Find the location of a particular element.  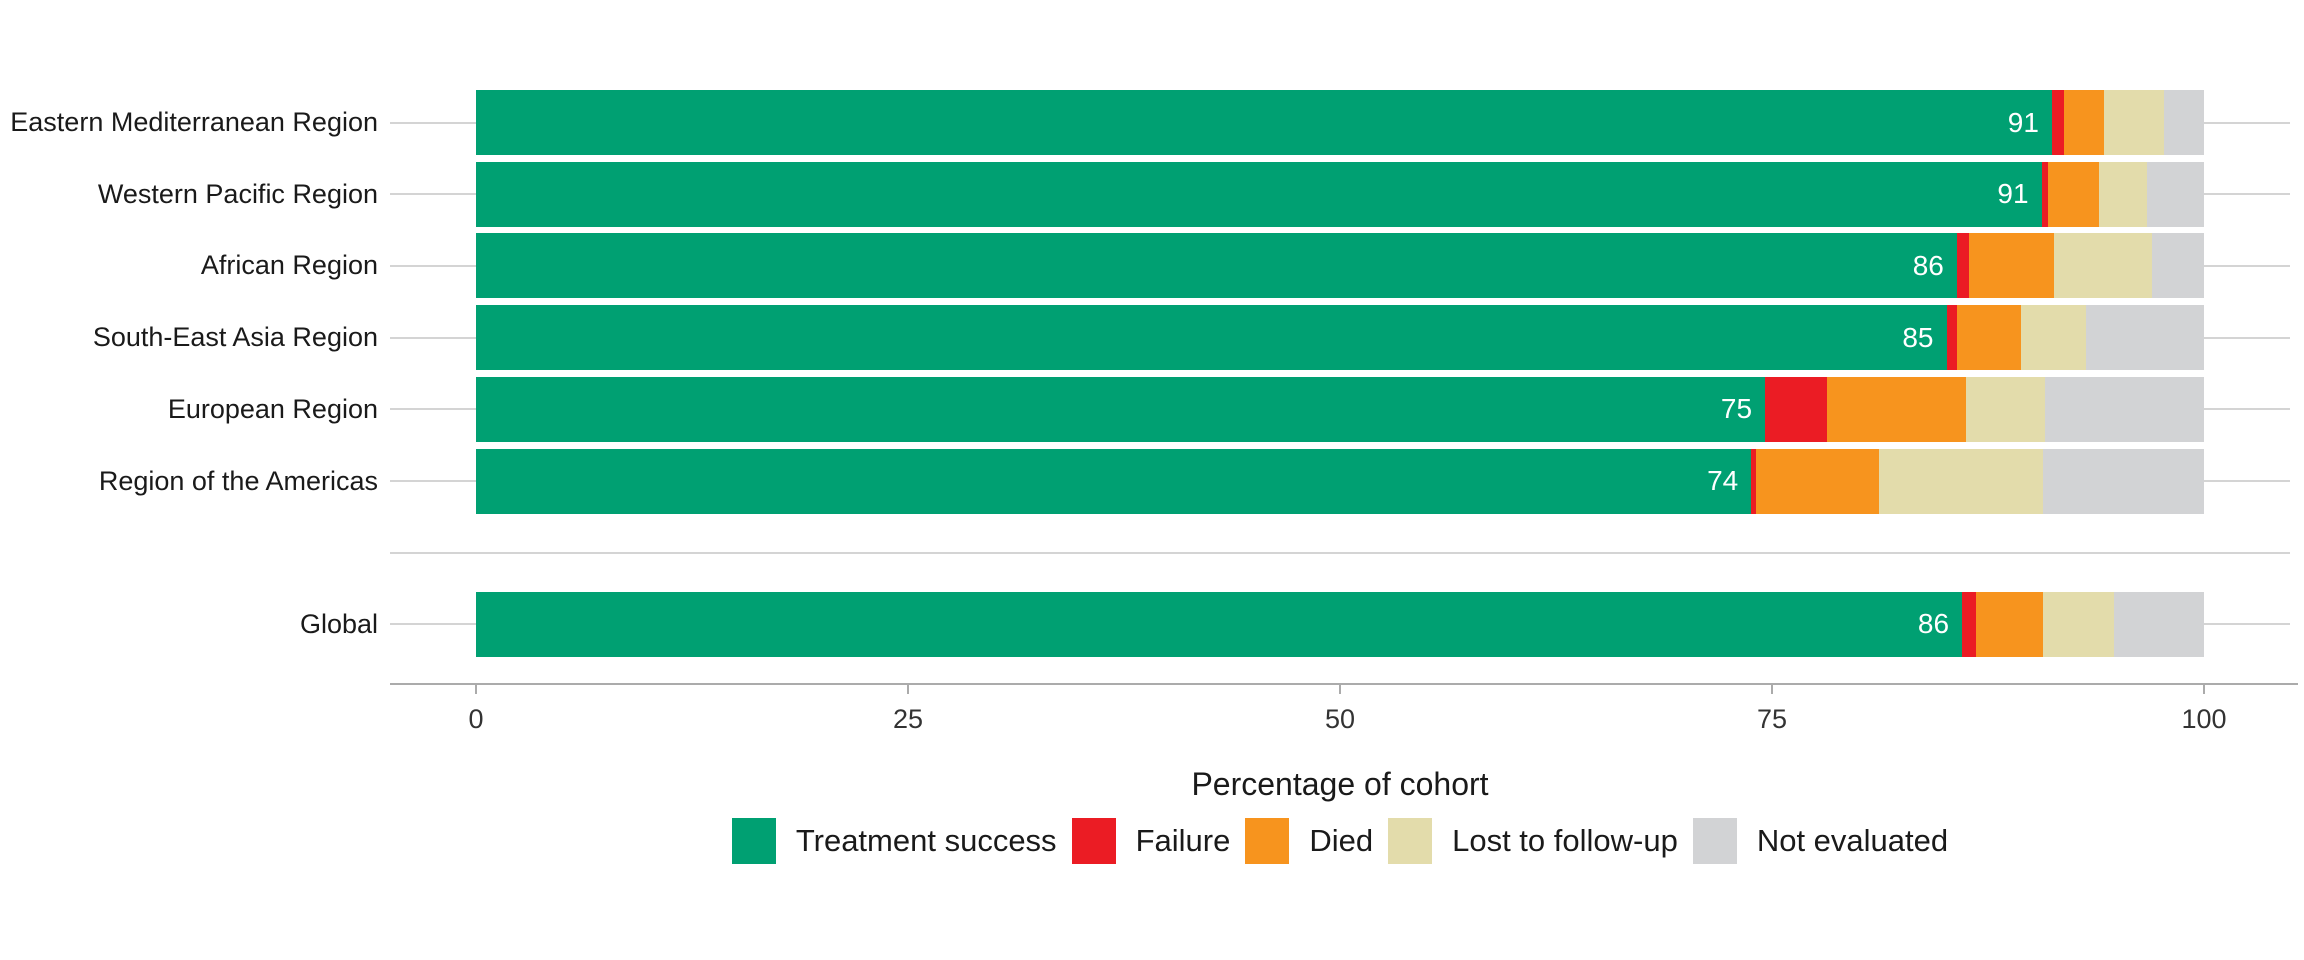

category-label-eastern-mediterranean-region: Eastern Mediterranean Region is located at coordinates (194, 122).